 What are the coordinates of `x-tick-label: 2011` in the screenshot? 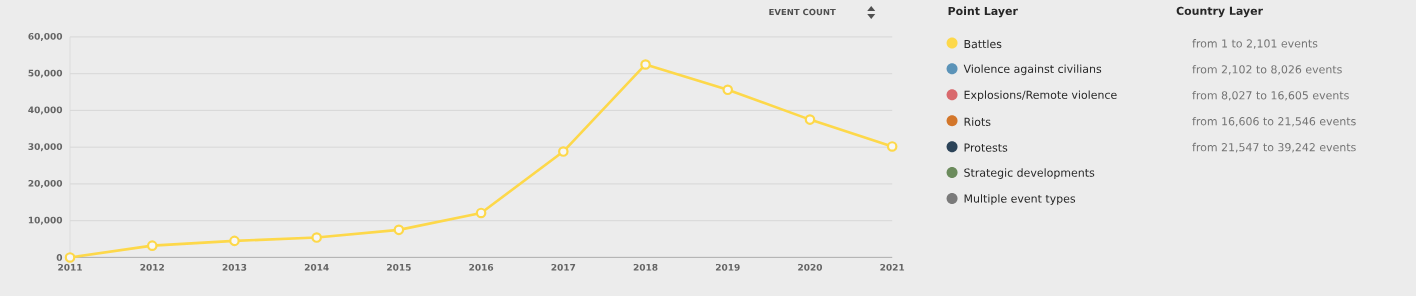 It's located at (70, 267).